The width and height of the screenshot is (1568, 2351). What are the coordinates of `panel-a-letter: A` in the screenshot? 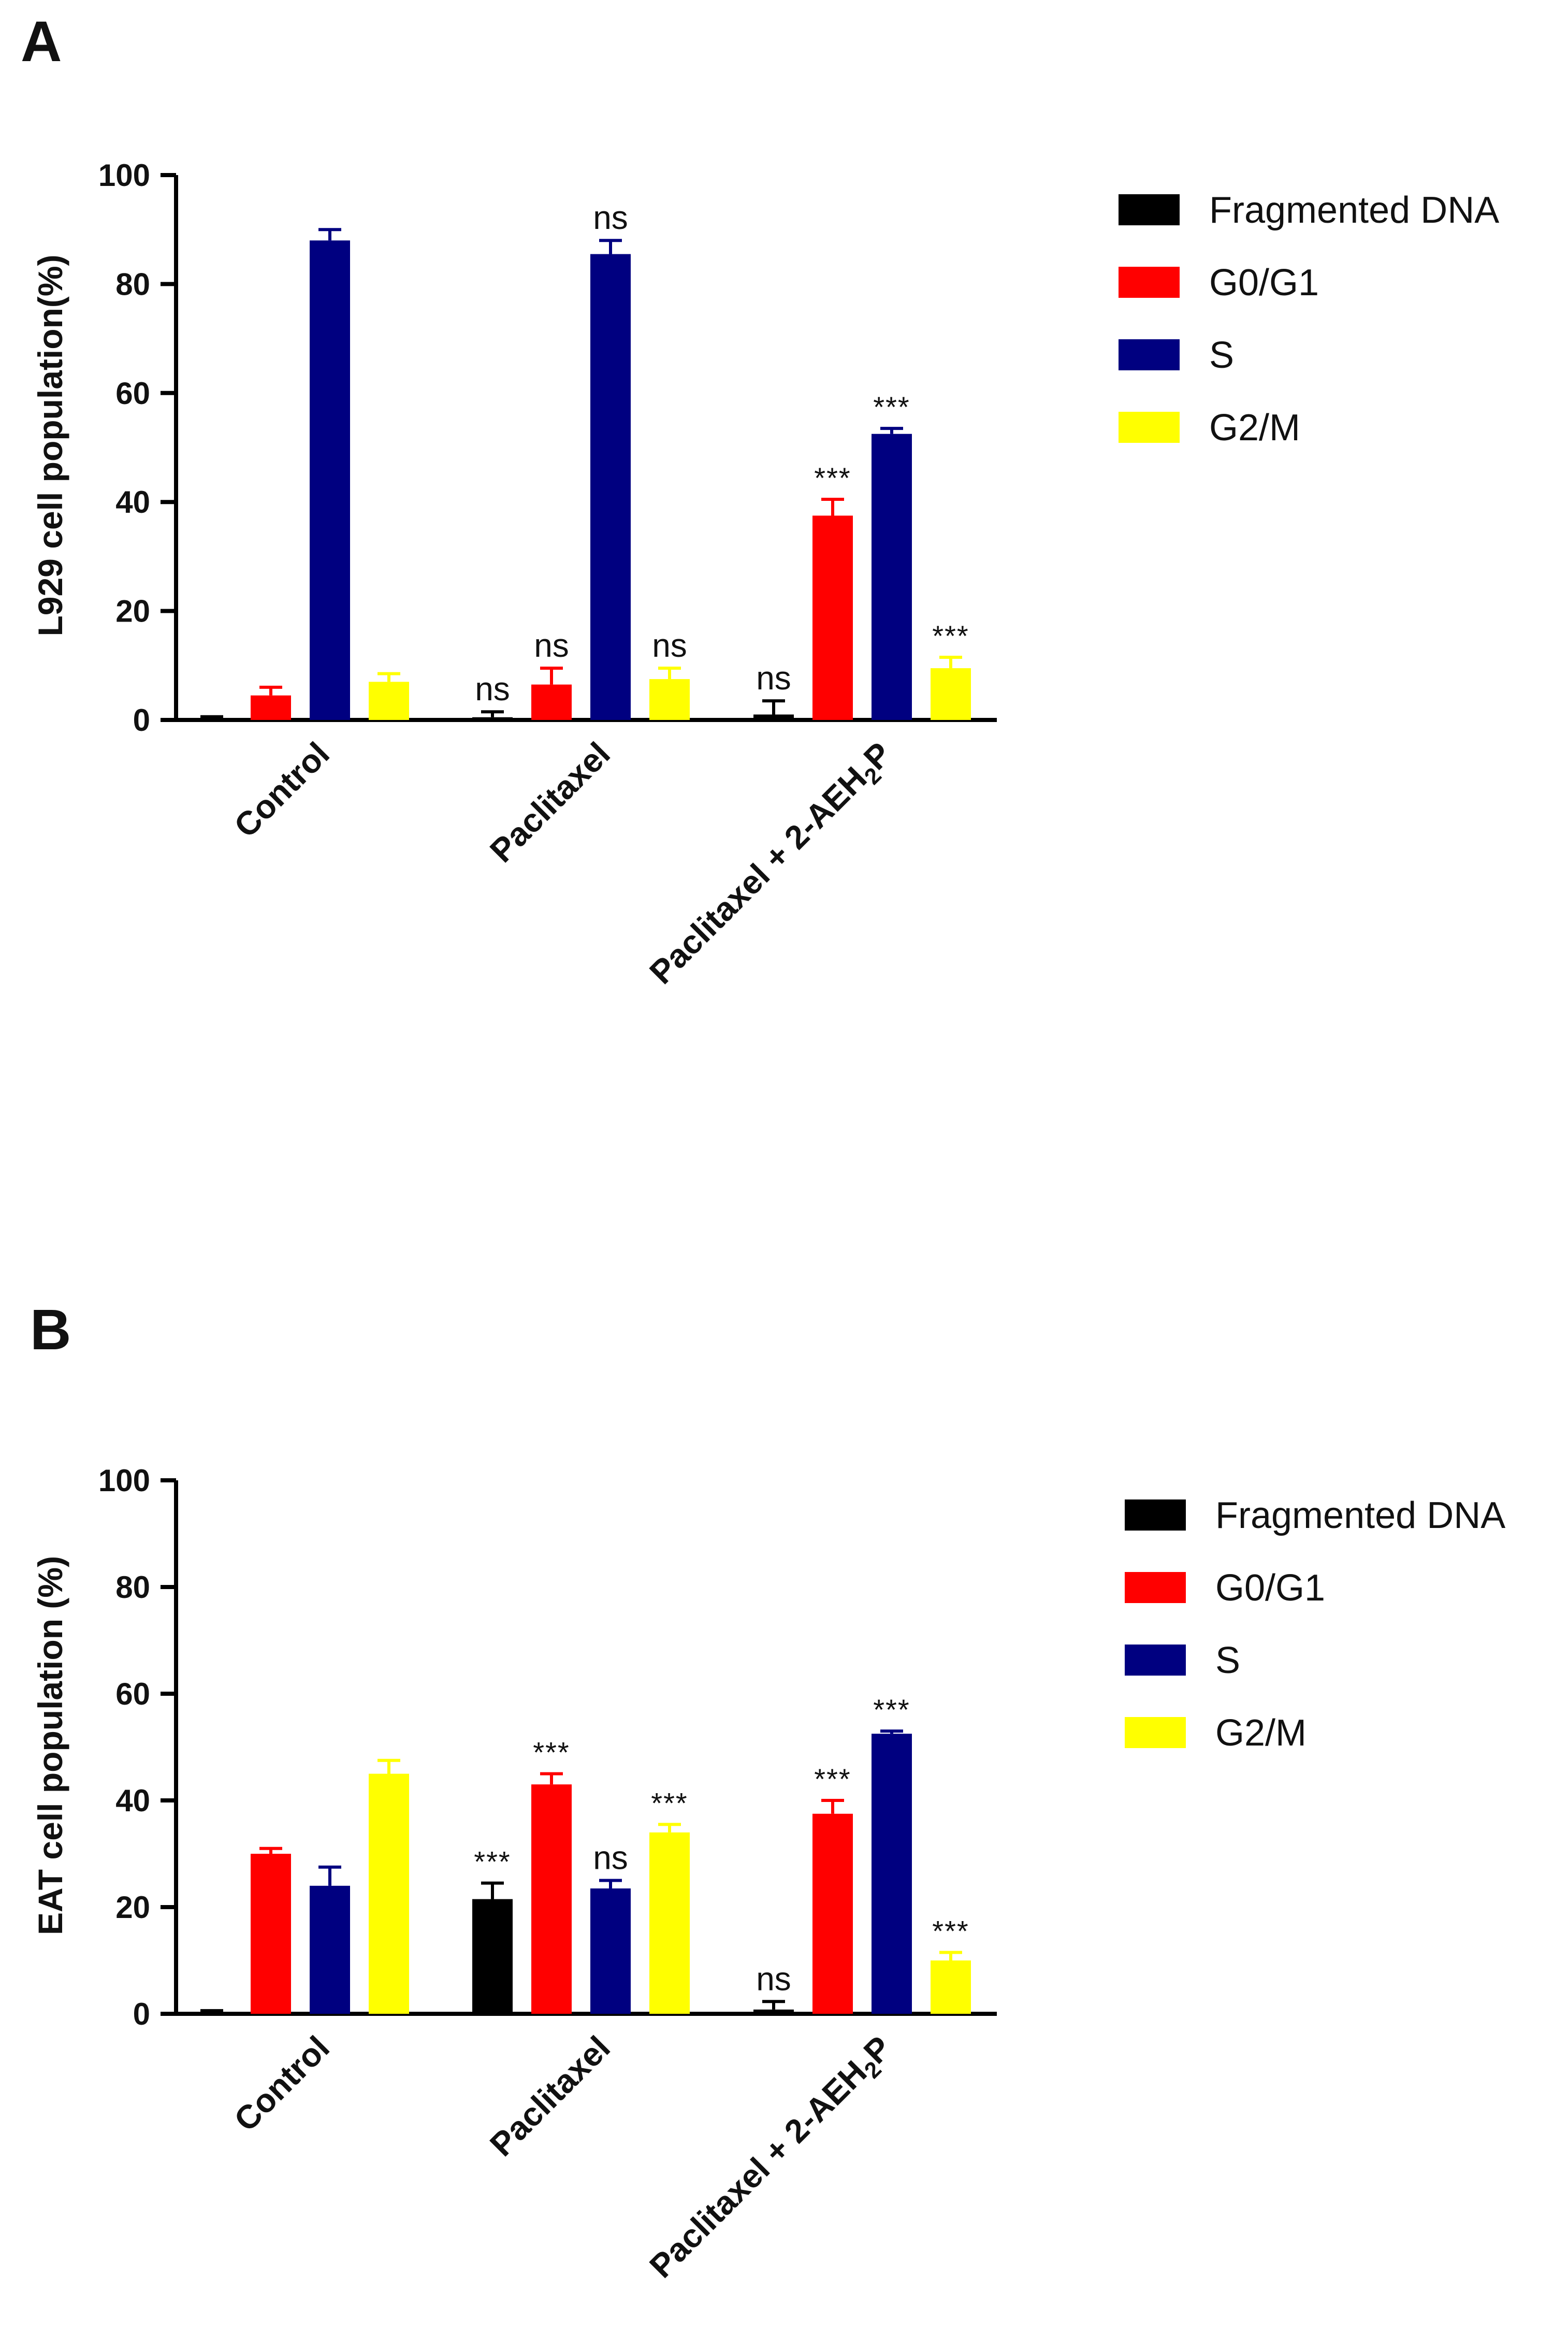 It's located at (41, 42).